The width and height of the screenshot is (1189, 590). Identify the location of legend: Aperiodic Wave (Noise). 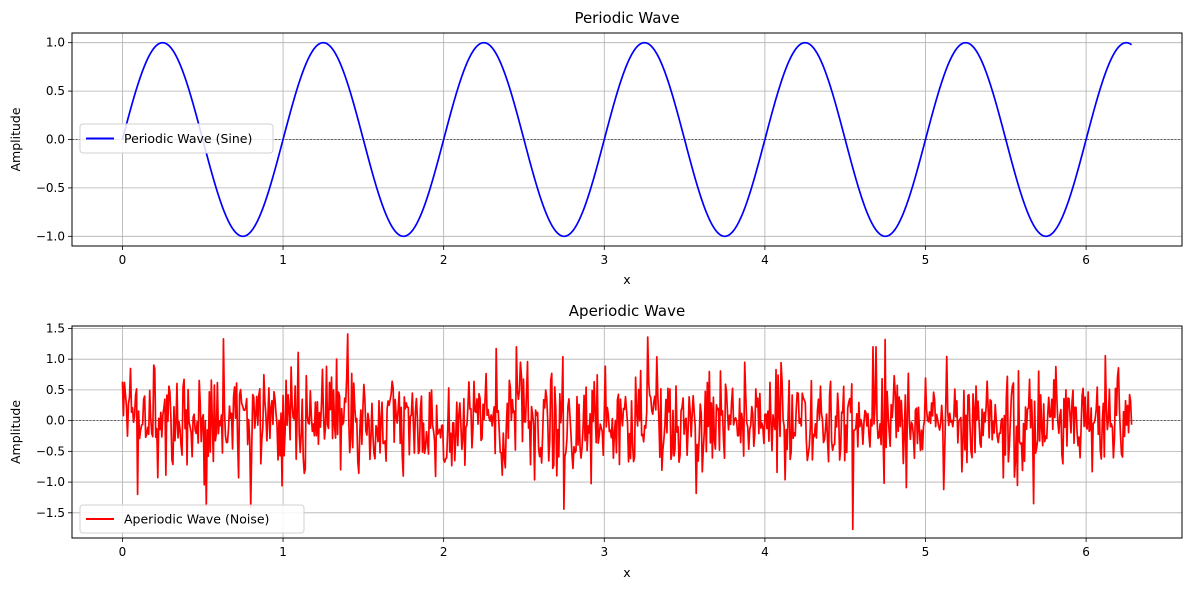
(192, 519).